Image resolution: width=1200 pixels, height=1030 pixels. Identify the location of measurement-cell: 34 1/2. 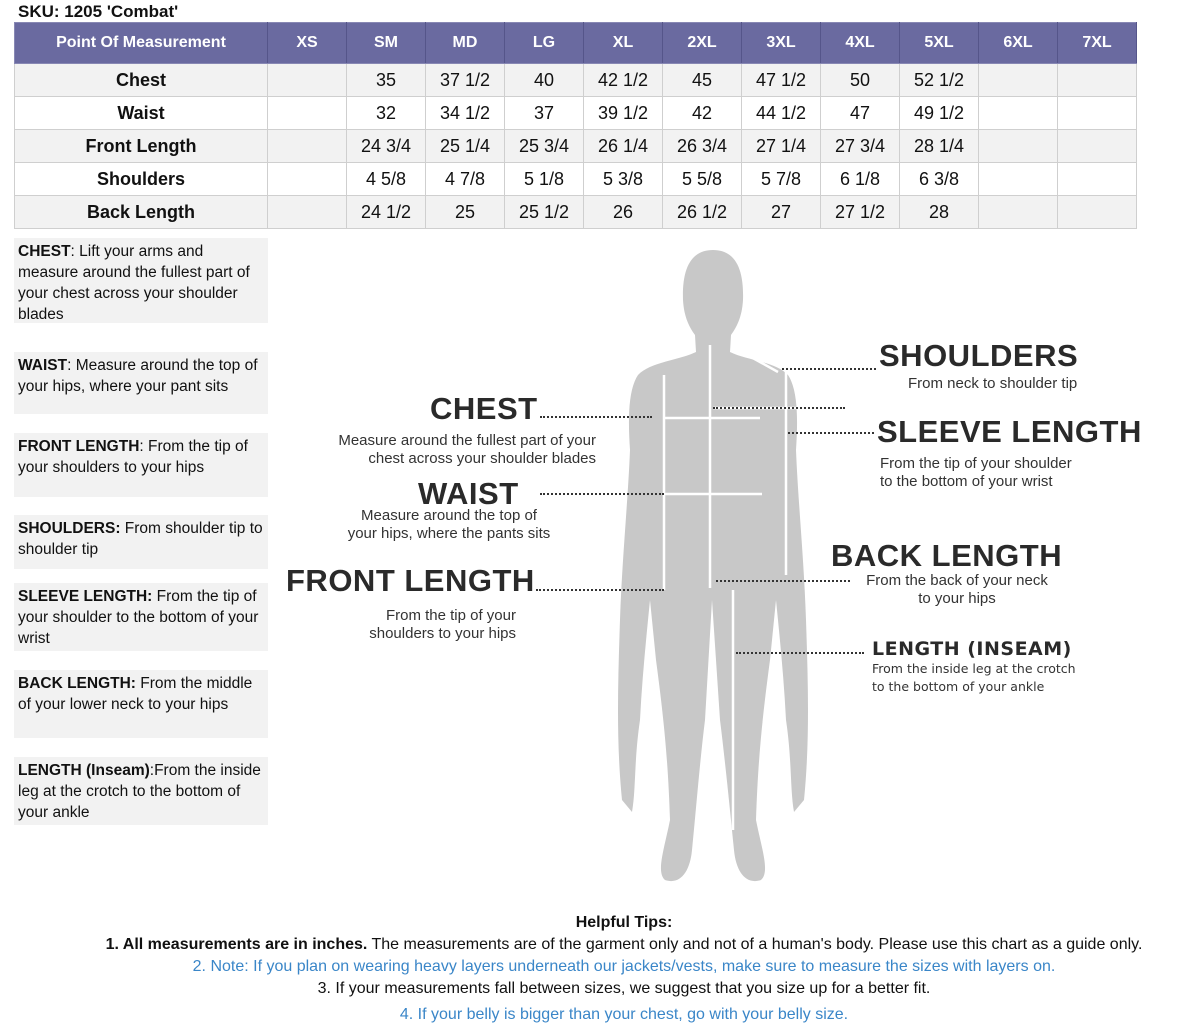
(465, 113).